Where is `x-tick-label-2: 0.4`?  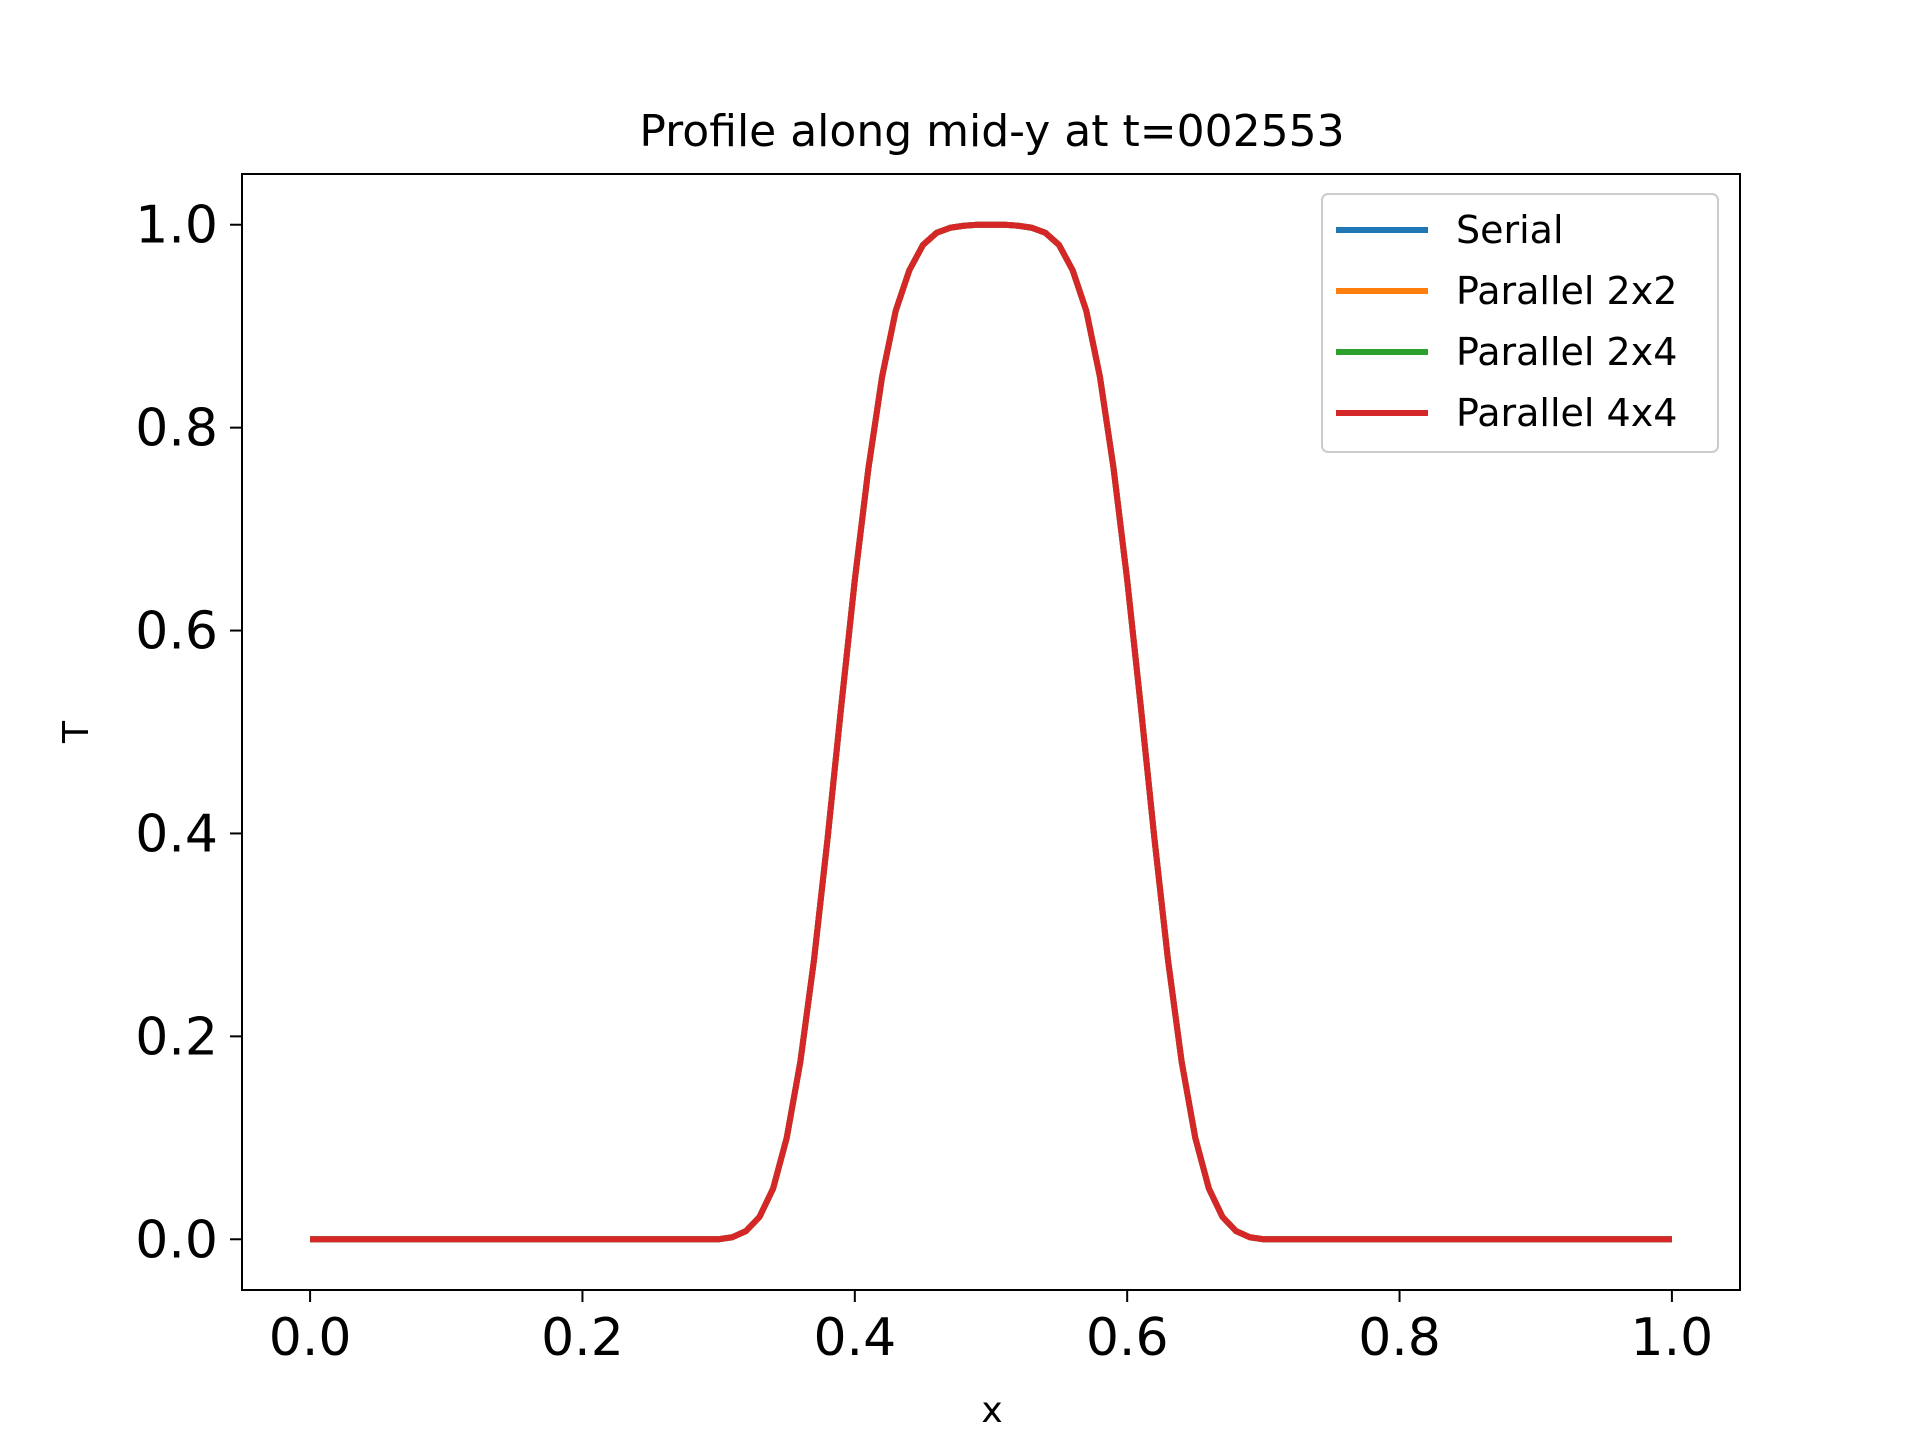
x-tick-label-2: 0.4 is located at coordinates (854, 1338).